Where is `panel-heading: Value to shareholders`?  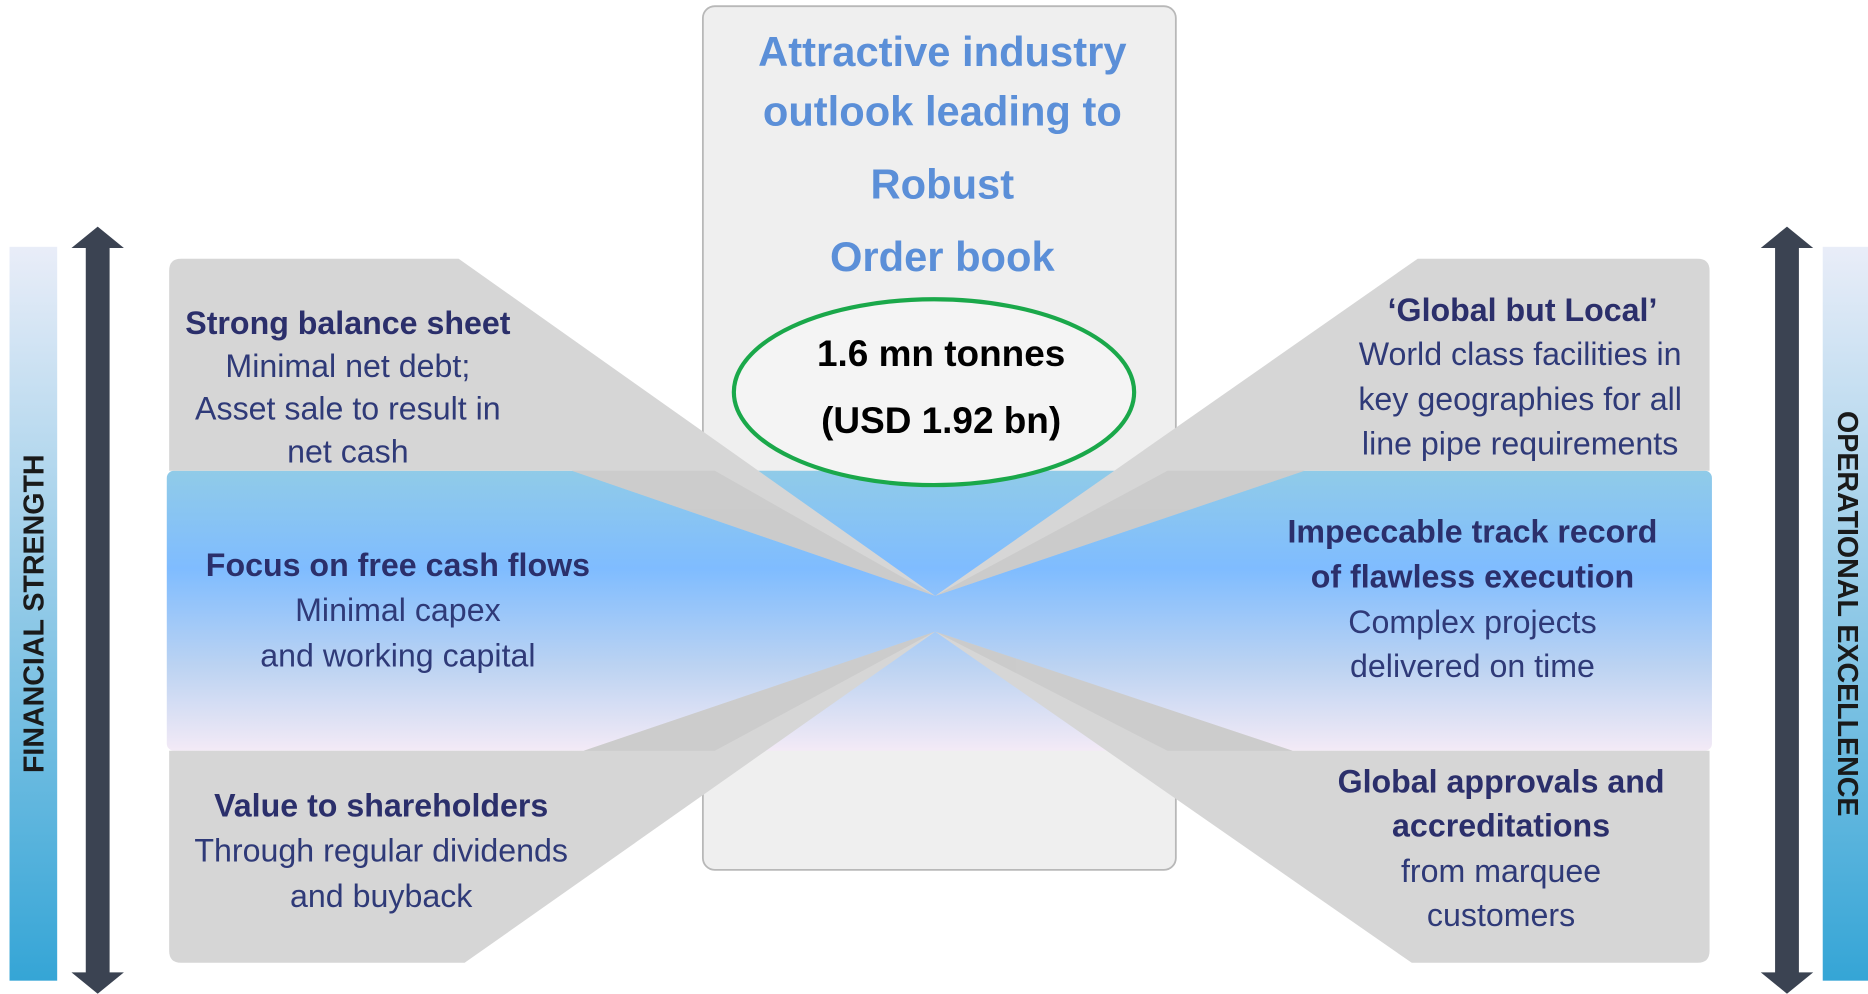
panel-heading: Value to shareholders is located at coordinates (381, 805).